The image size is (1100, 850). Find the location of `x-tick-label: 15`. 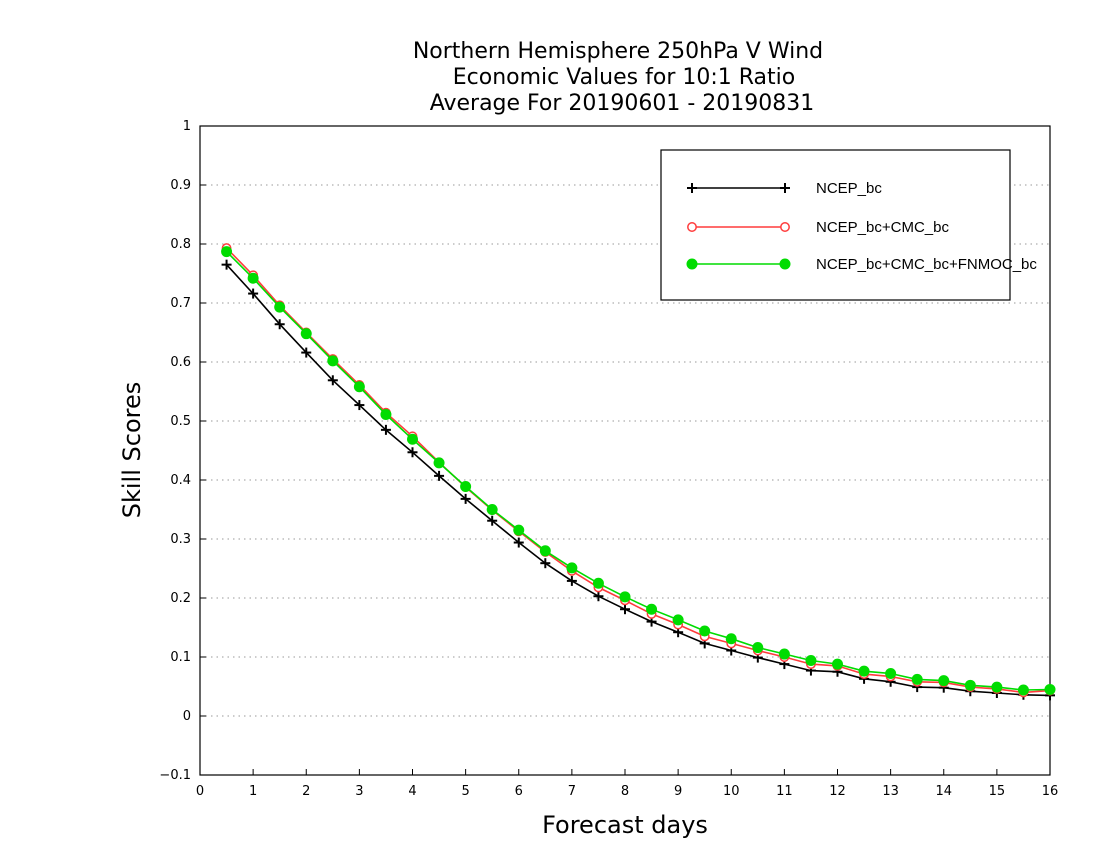

x-tick-label: 15 is located at coordinates (997, 791).